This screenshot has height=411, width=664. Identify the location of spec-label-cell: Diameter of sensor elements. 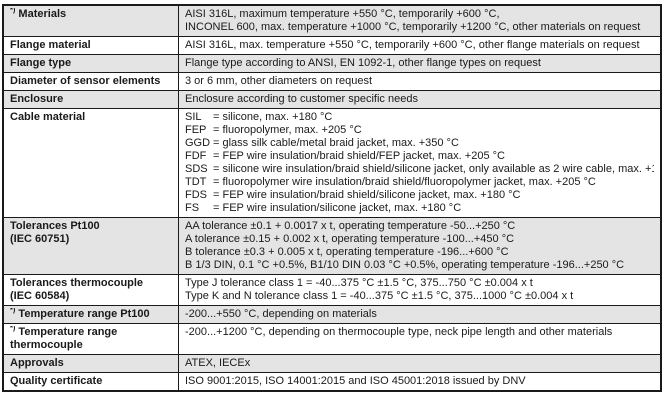
(90, 81).